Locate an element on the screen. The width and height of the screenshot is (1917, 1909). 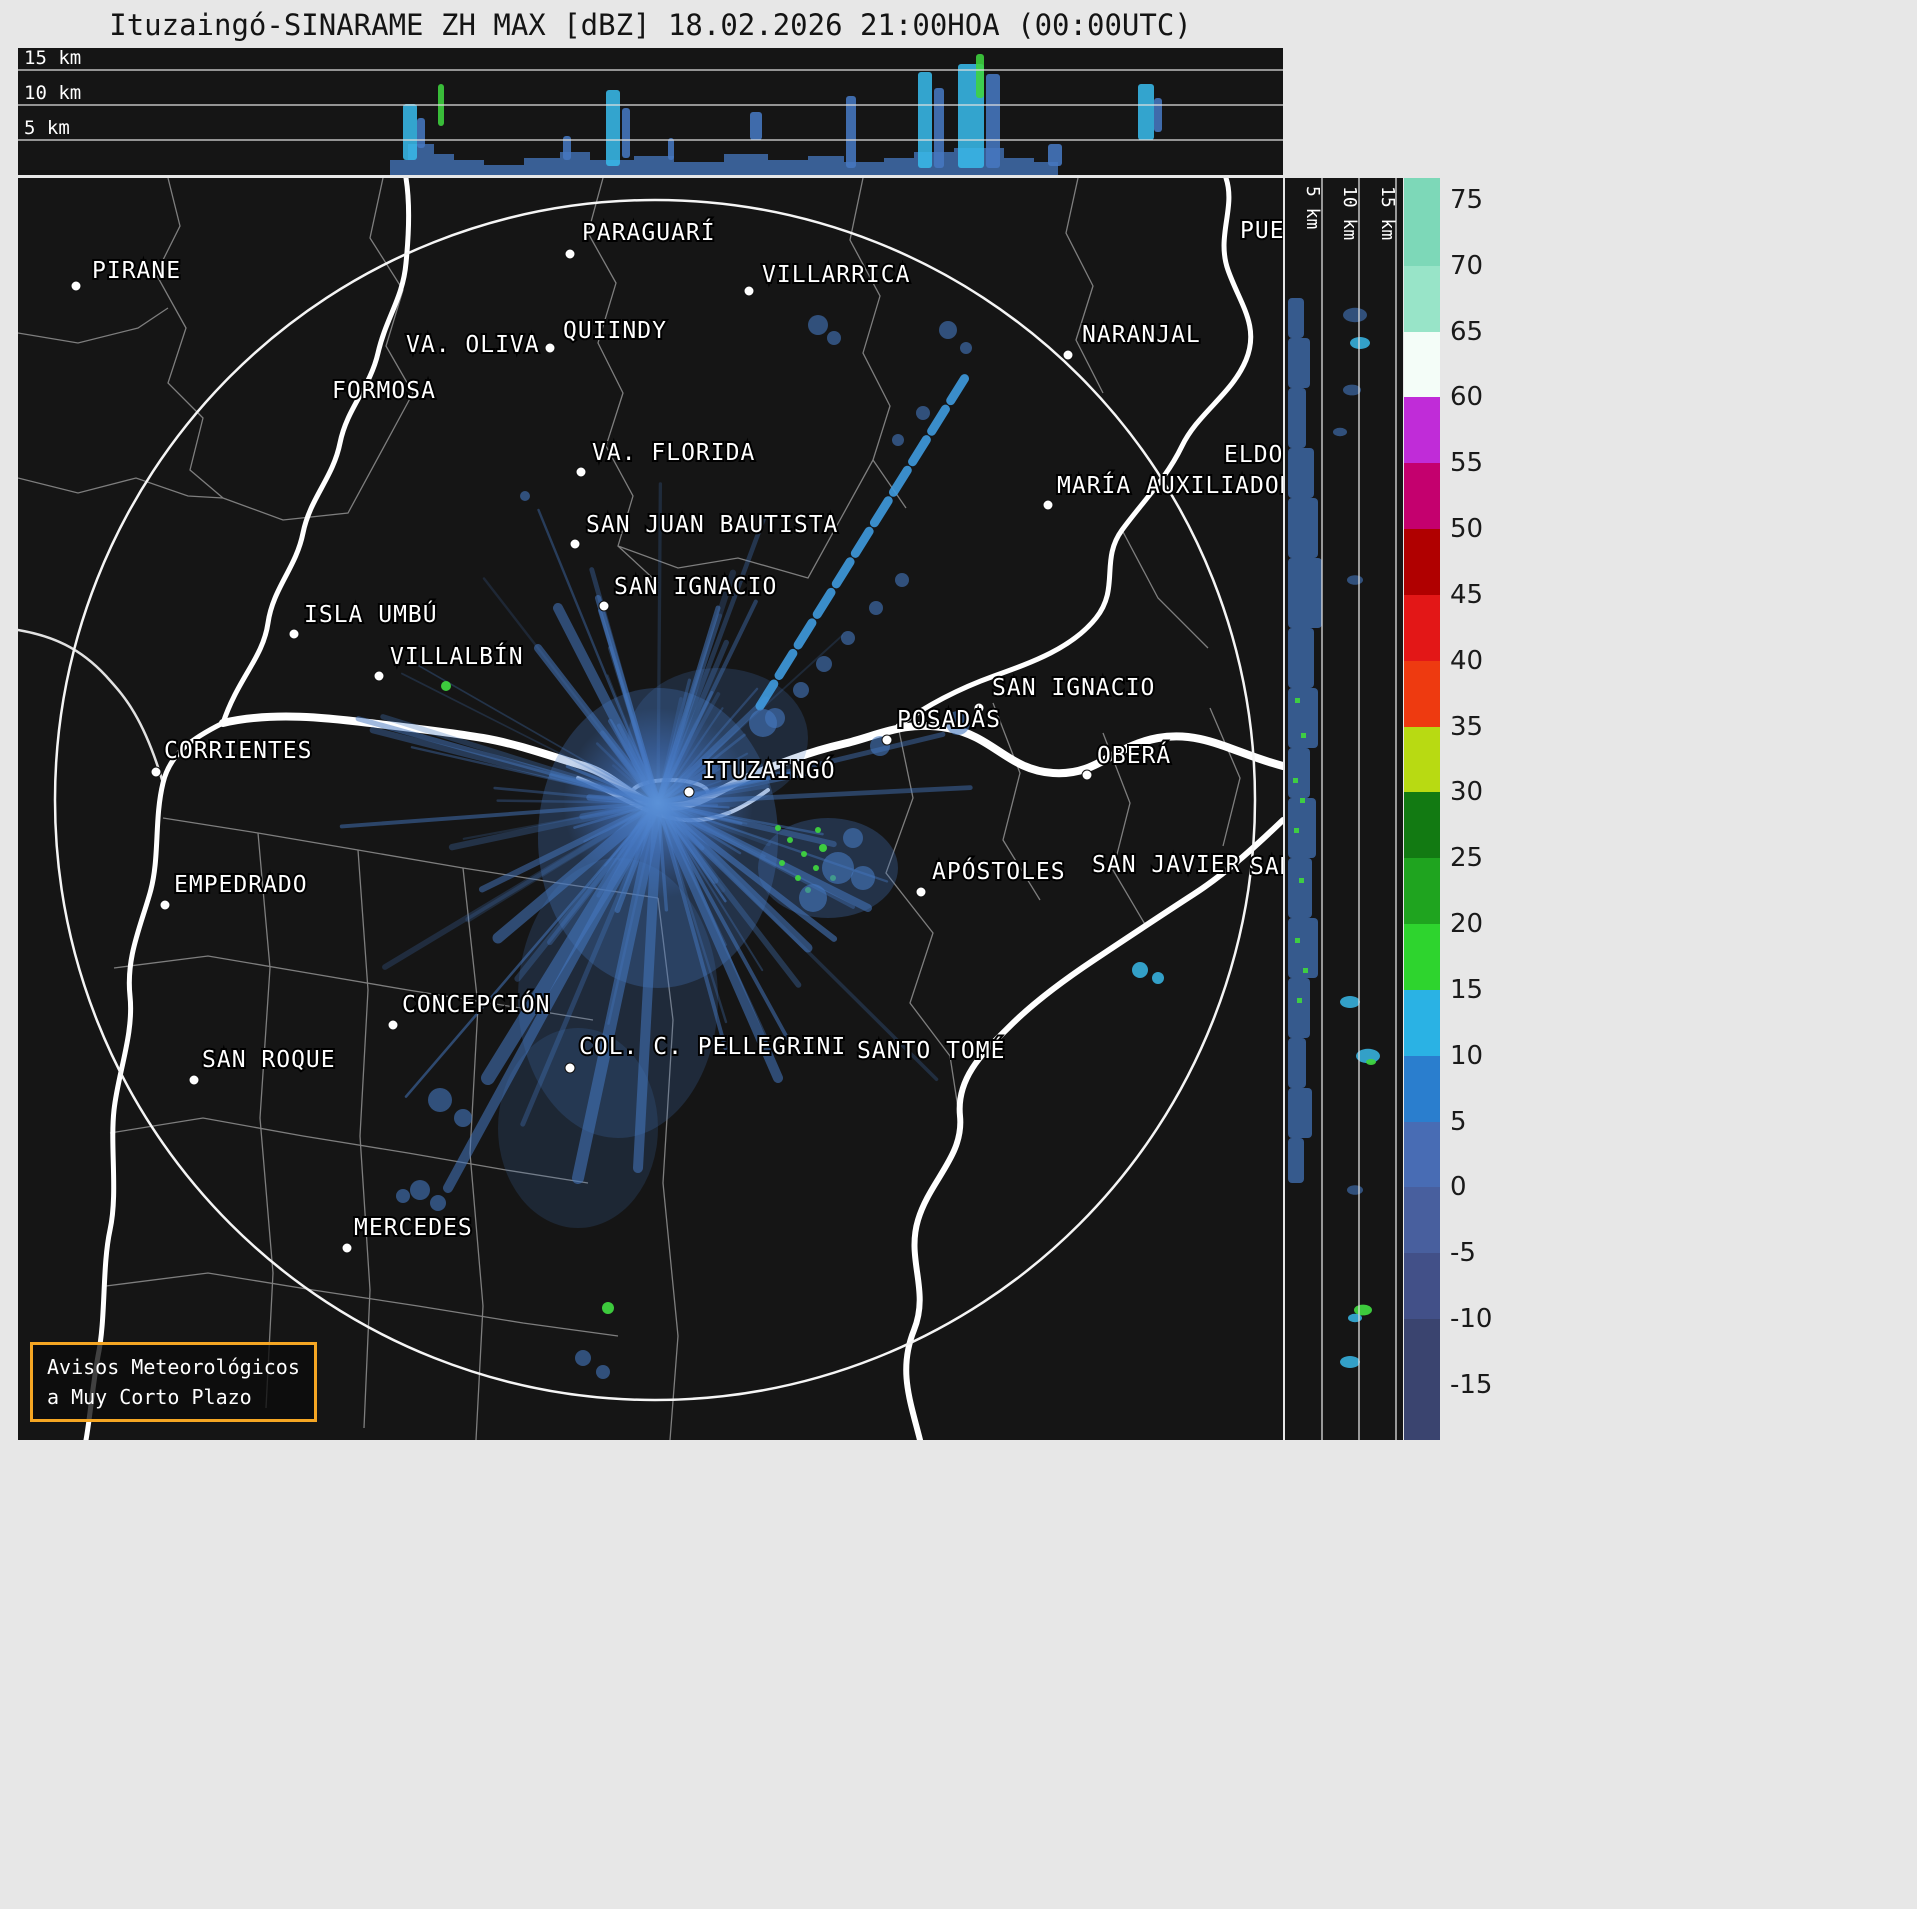
colorbar-tick-label: -15 is located at coordinates (1471, 1384).